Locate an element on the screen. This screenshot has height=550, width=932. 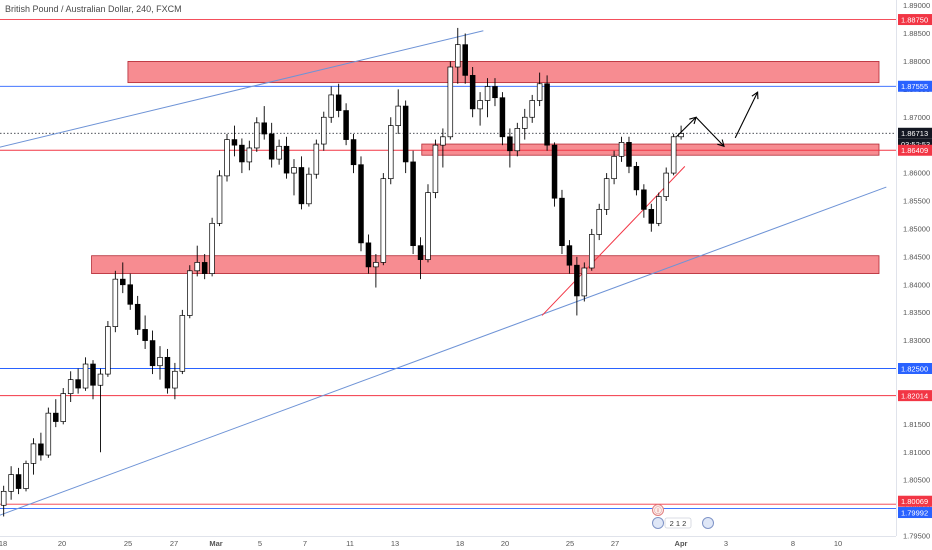
y-tick-label: 1.85500 is located at coordinates (916, 201).